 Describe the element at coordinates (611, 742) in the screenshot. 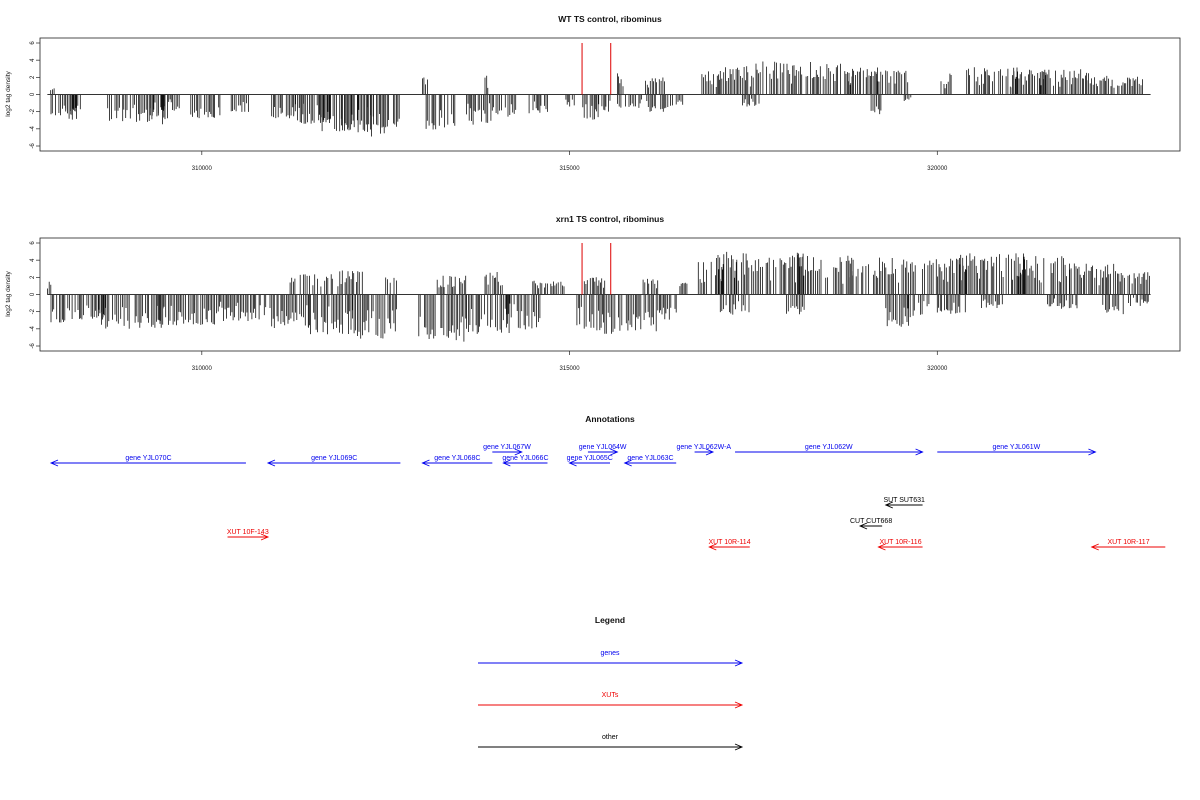

I see `legend-entry-other: other` at that location.